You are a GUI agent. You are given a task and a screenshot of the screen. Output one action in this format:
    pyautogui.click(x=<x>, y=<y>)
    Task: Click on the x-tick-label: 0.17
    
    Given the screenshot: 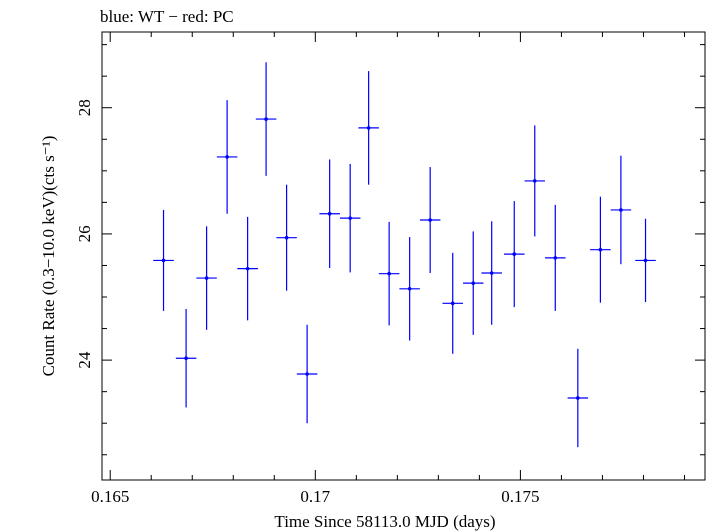 What is the action you would take?
    pyautogui.click(x=315, y=496)
    